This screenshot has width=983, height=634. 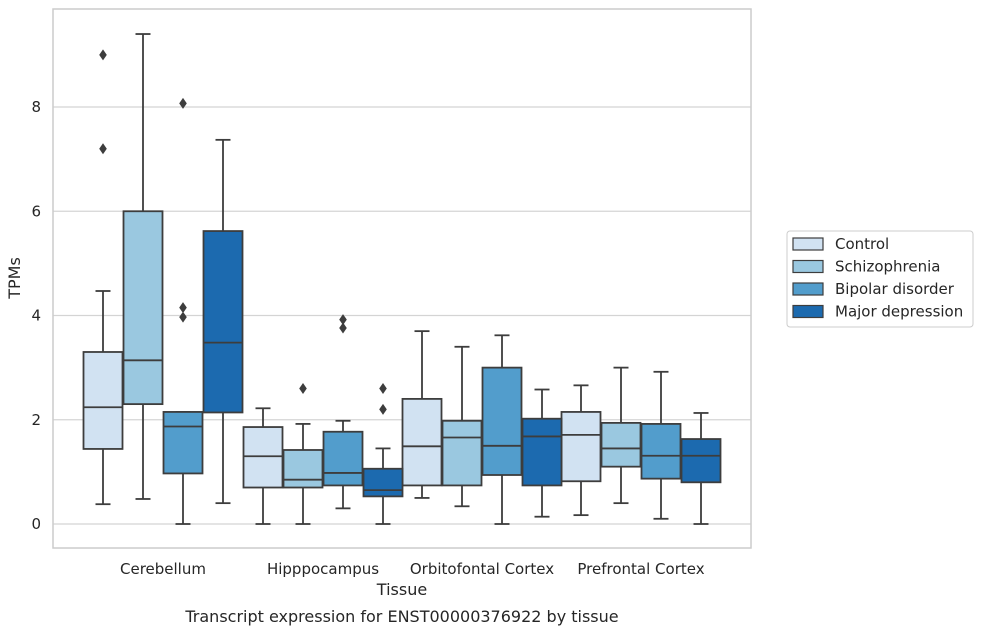 I want to click on x-tick-label: Hipppocampus, so click(x=323, y=569).